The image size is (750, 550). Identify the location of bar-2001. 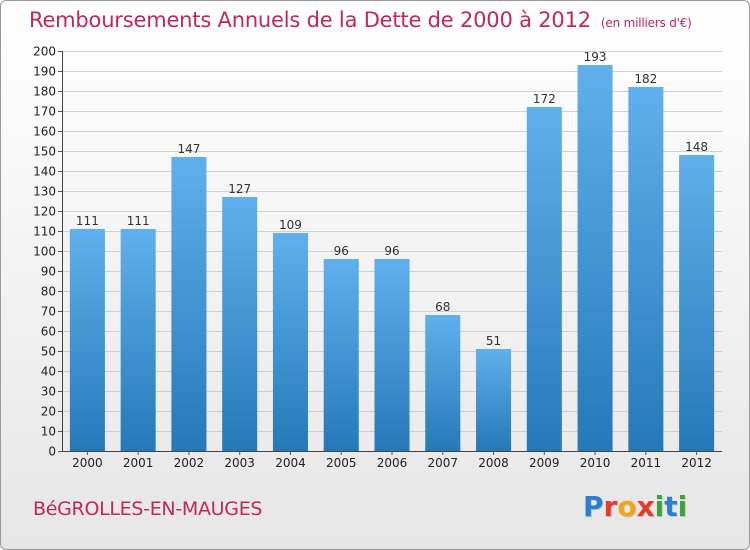
(138, 340).